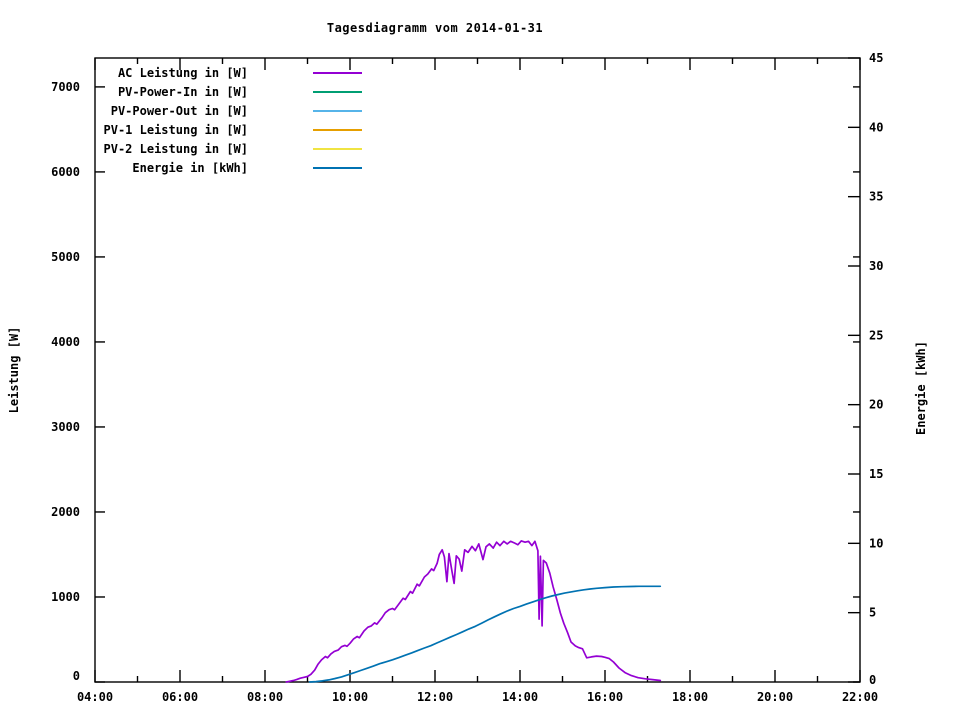 The width and height of the screenshot is (960, 720). What do you see at coordinates (65, 172) in the screenshot?
I see `y-left-tick-label: 6000` at bounding box center [65, 172].